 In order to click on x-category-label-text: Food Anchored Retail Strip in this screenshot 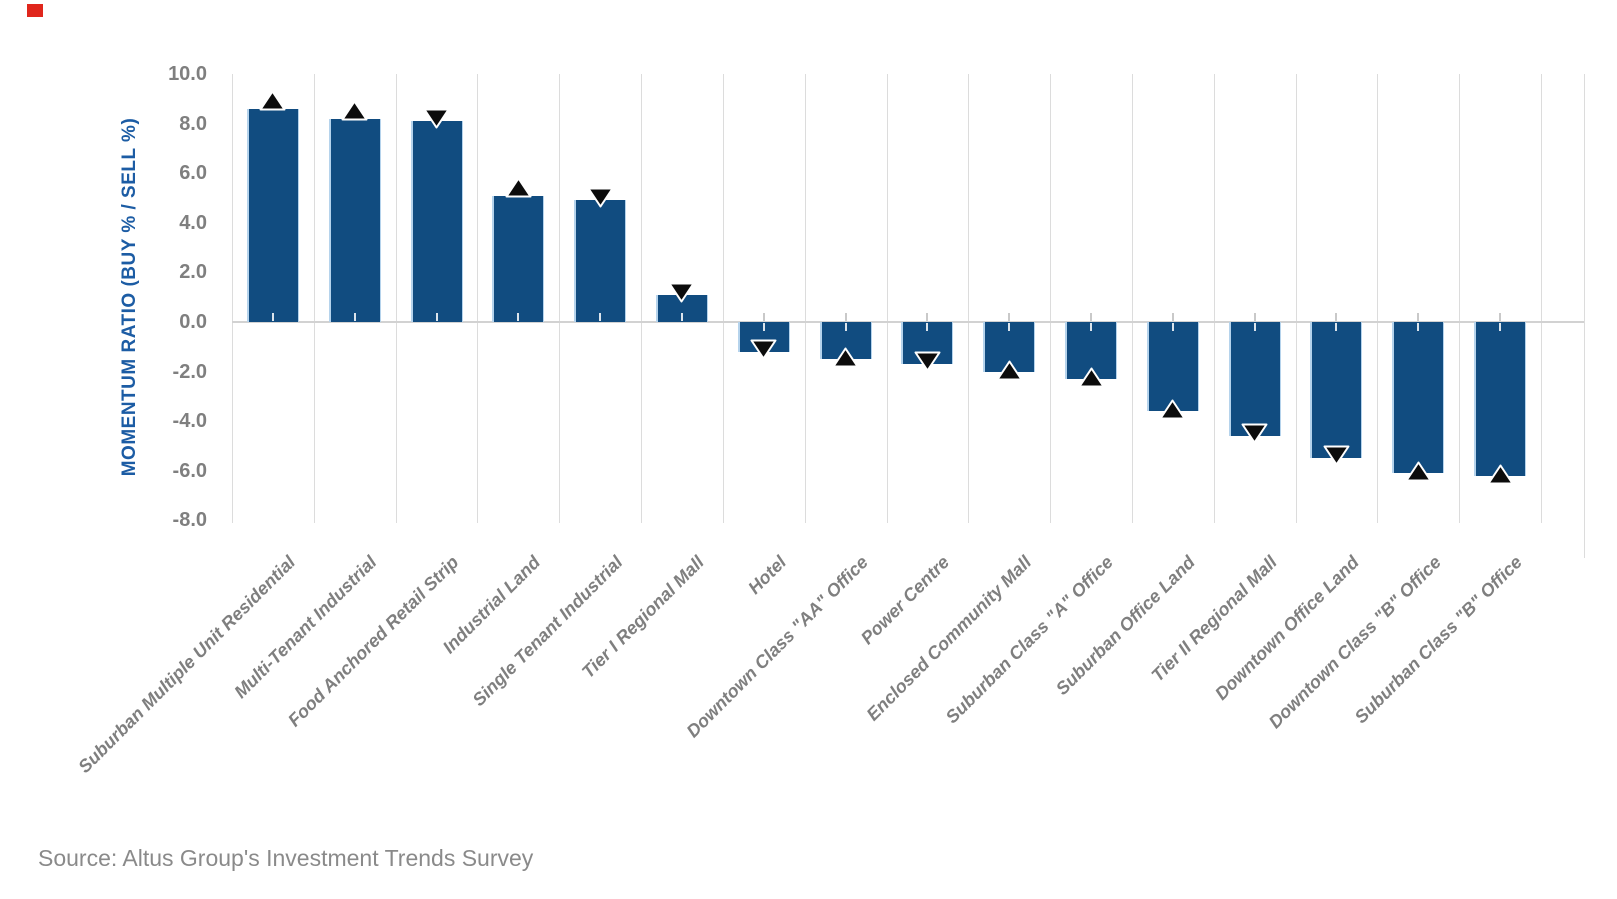, I will do `click(373, 641)`.